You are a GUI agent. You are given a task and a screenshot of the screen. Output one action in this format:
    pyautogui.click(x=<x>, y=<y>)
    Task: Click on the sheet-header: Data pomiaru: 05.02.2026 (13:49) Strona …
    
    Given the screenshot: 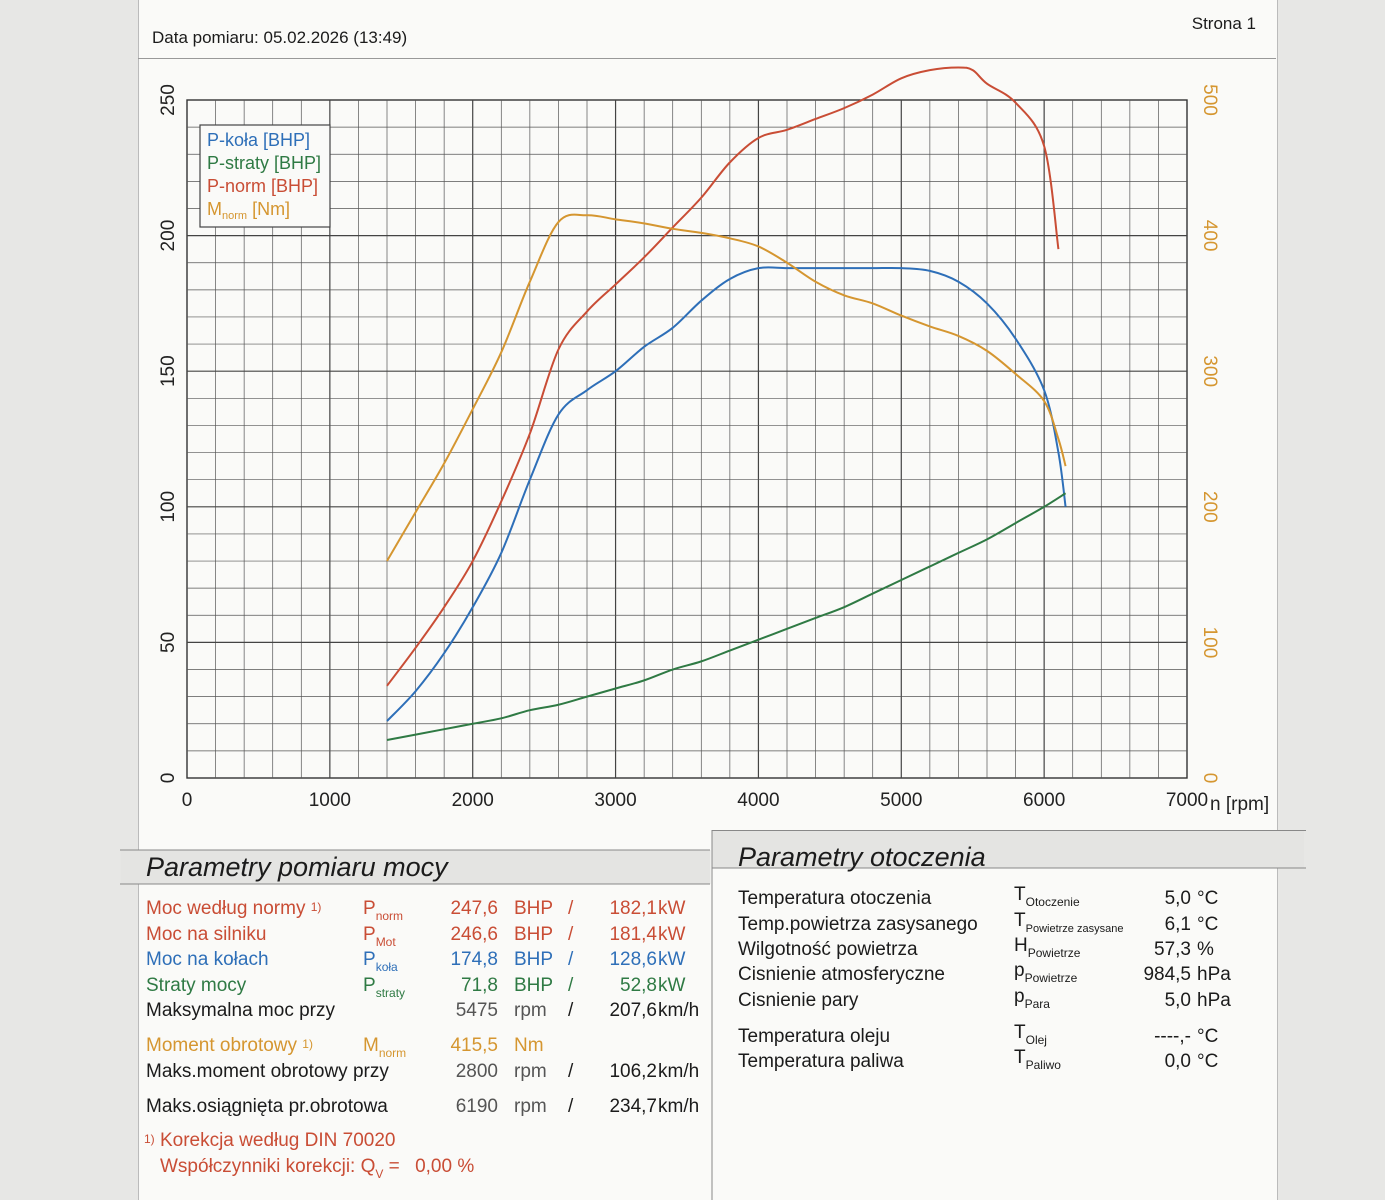 What is the action you would take?
    pyautogui.click(x=707, y=30)
    